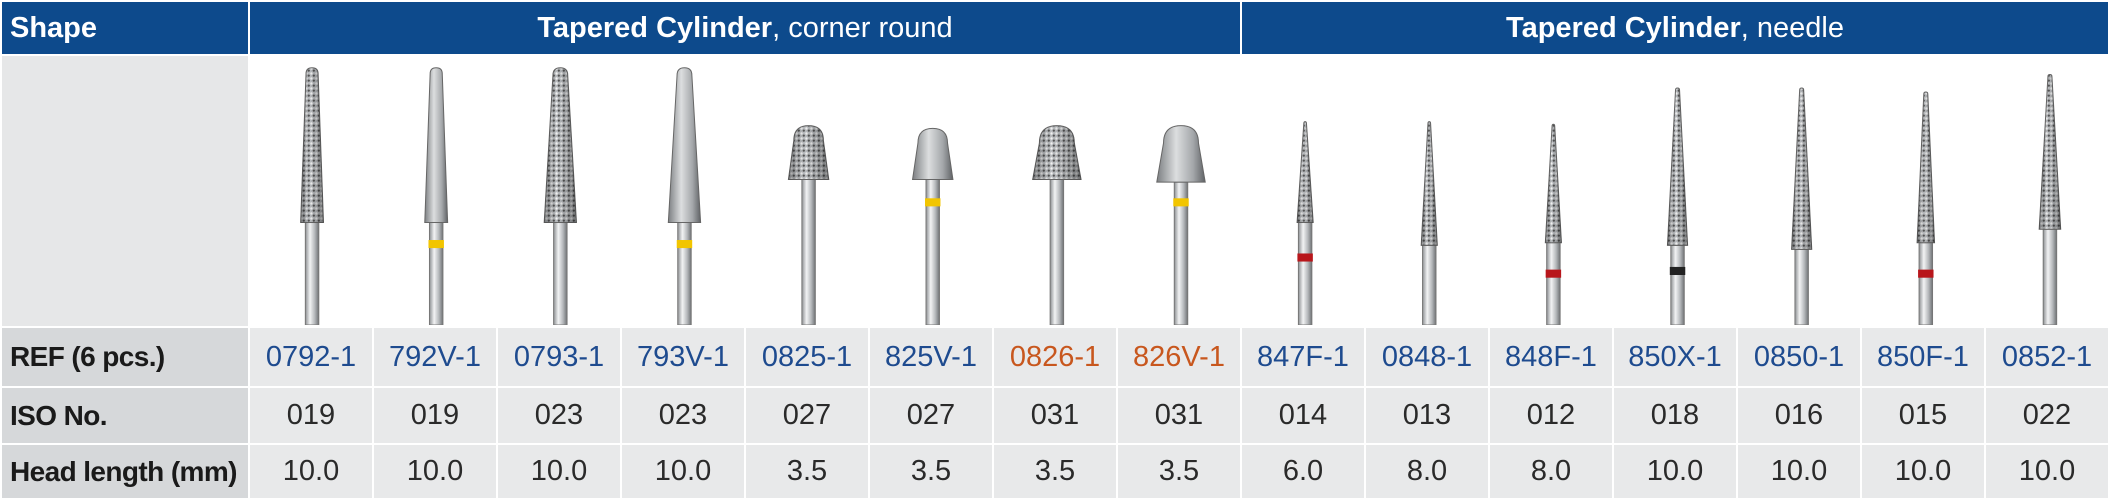 The width and height of the screenshot is (2110, 498). I want to click on ref-cell: 0848-1, so click(1427, 357).